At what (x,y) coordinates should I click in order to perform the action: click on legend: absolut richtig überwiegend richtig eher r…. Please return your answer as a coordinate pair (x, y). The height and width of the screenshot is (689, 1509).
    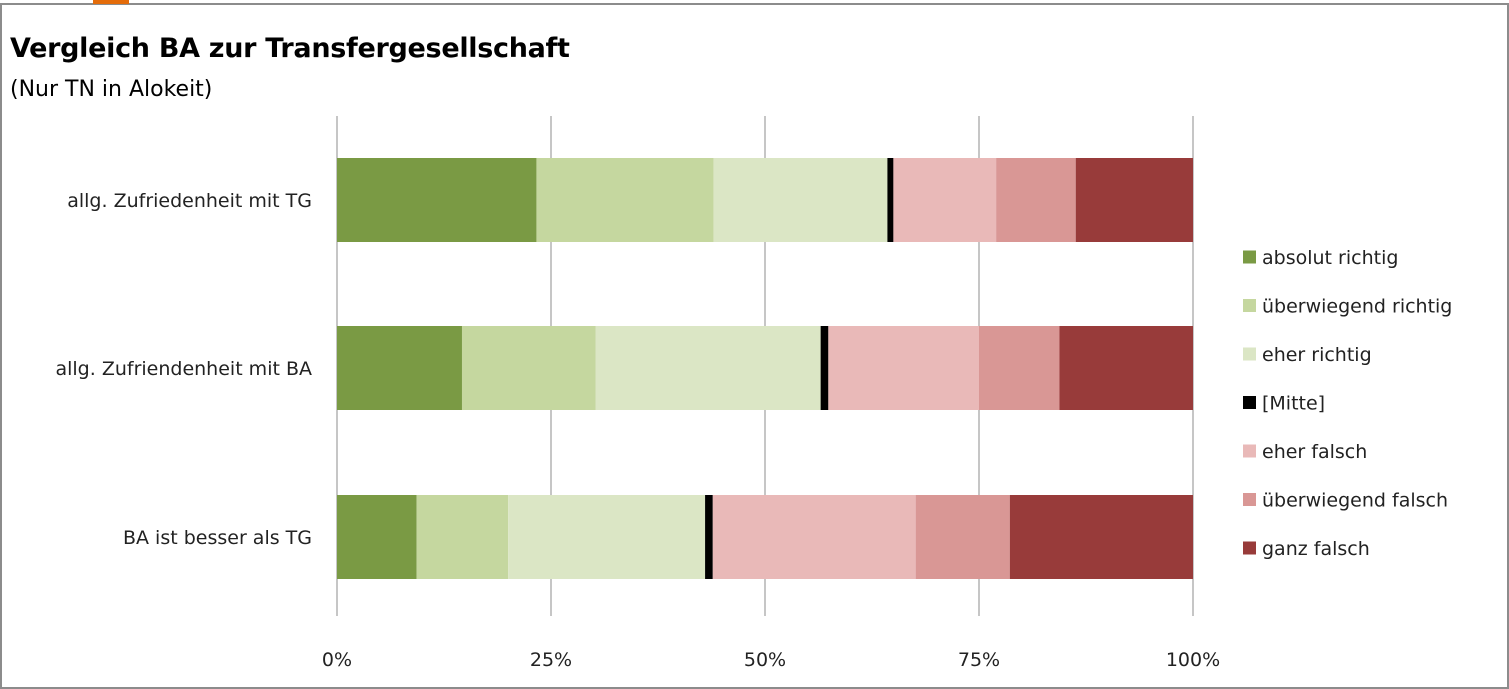
    Looking at the image, I should click on (1347, 403).